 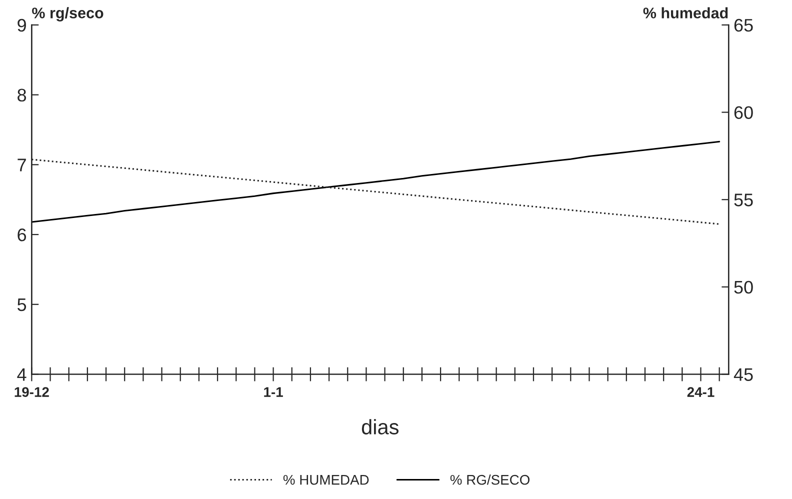 What do you see at coordinates (68, 14) in the screenshot?
I see `y-axis-title: % rg/seco` at bounding box center [68, 14].